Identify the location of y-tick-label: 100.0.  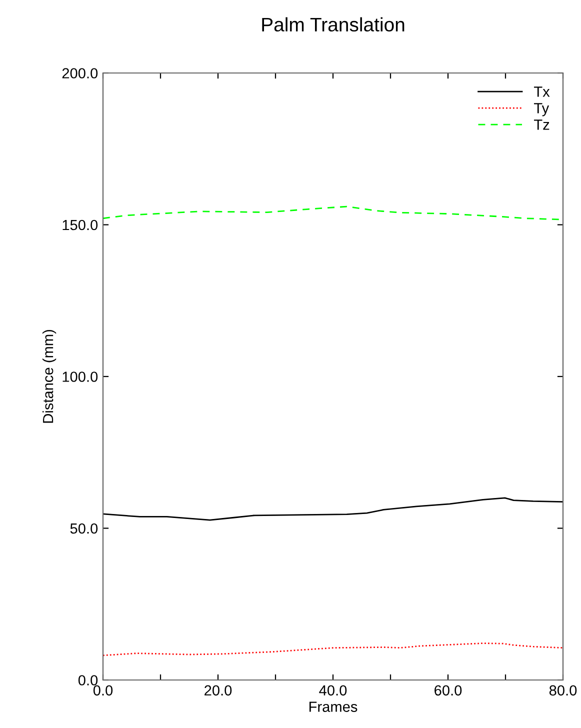
(80, 377).